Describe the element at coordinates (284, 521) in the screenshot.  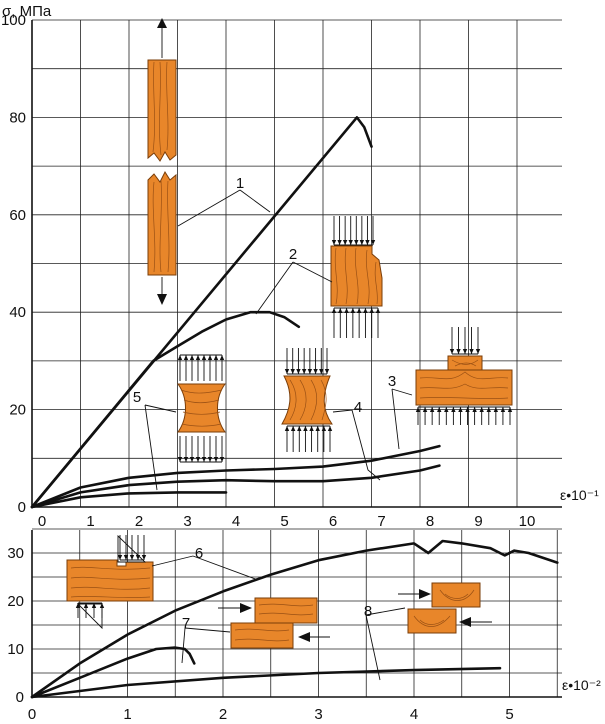
I see `top-x-tick-label: 5` at that location.